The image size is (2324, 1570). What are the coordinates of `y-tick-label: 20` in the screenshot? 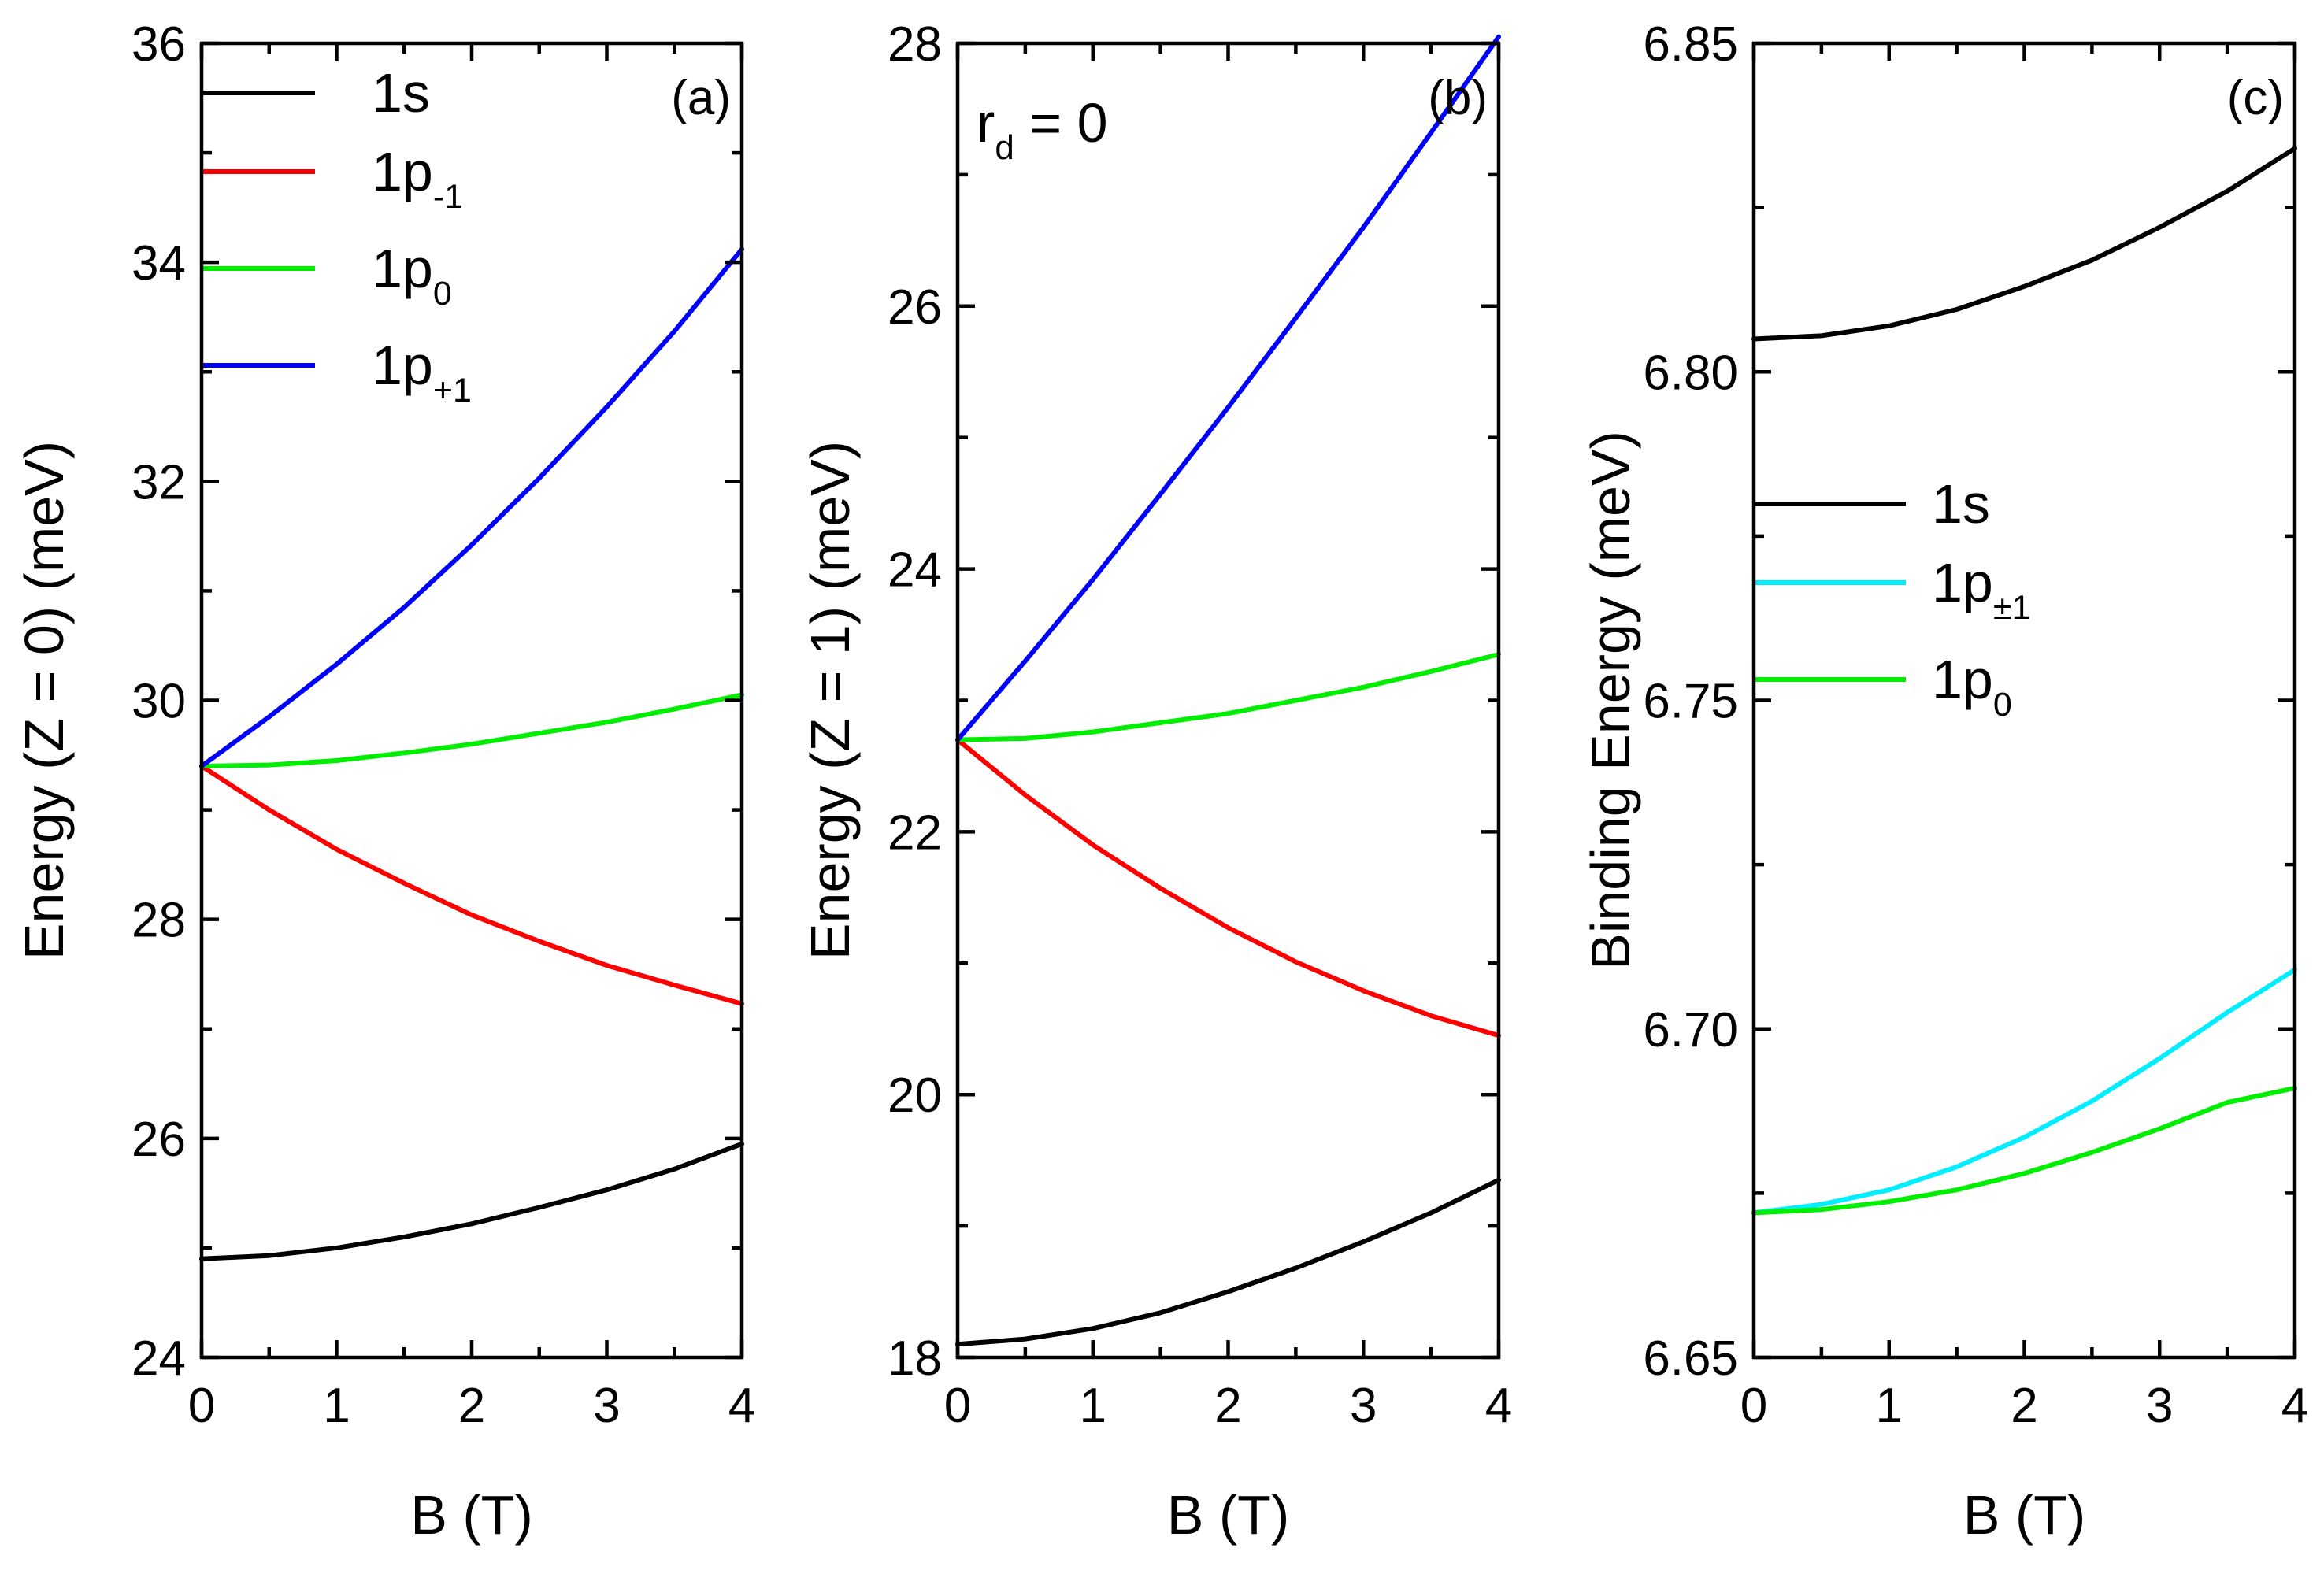 It's located at (915, 1095).